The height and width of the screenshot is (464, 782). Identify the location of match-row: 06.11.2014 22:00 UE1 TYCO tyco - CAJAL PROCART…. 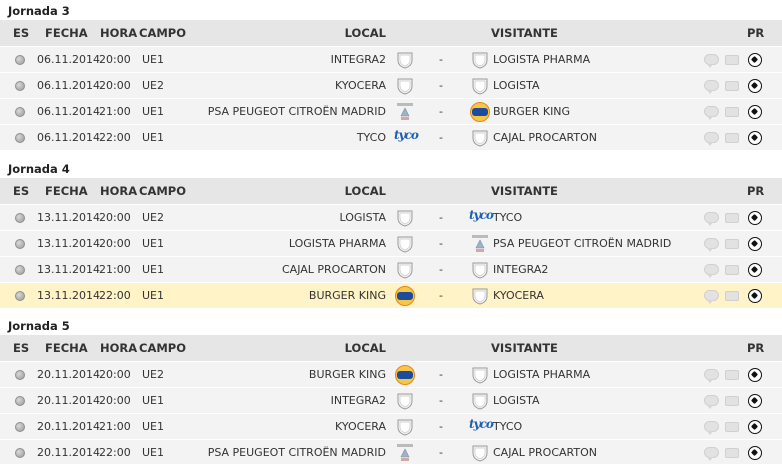
(391, 137).